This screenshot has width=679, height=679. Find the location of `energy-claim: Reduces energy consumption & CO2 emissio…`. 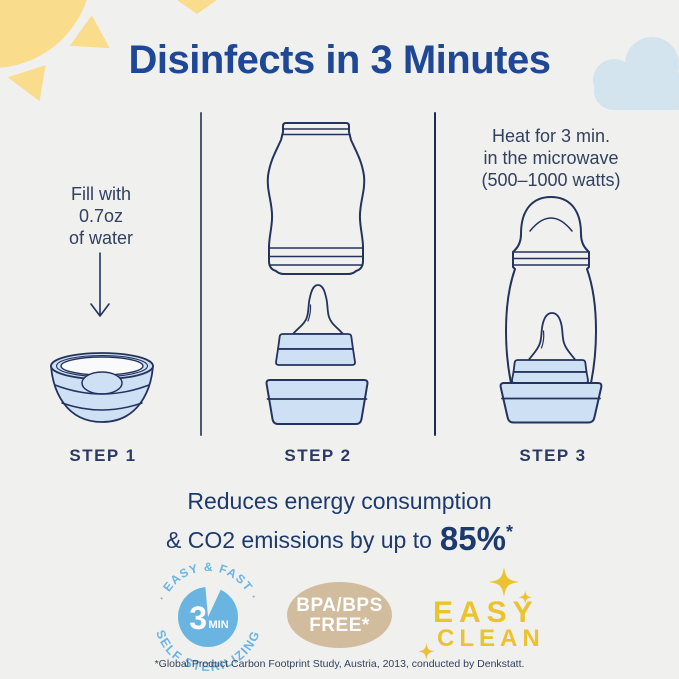

energy-claim: Reduces energy consumption & CO2 emissio… is located at coordinates (339, 522).